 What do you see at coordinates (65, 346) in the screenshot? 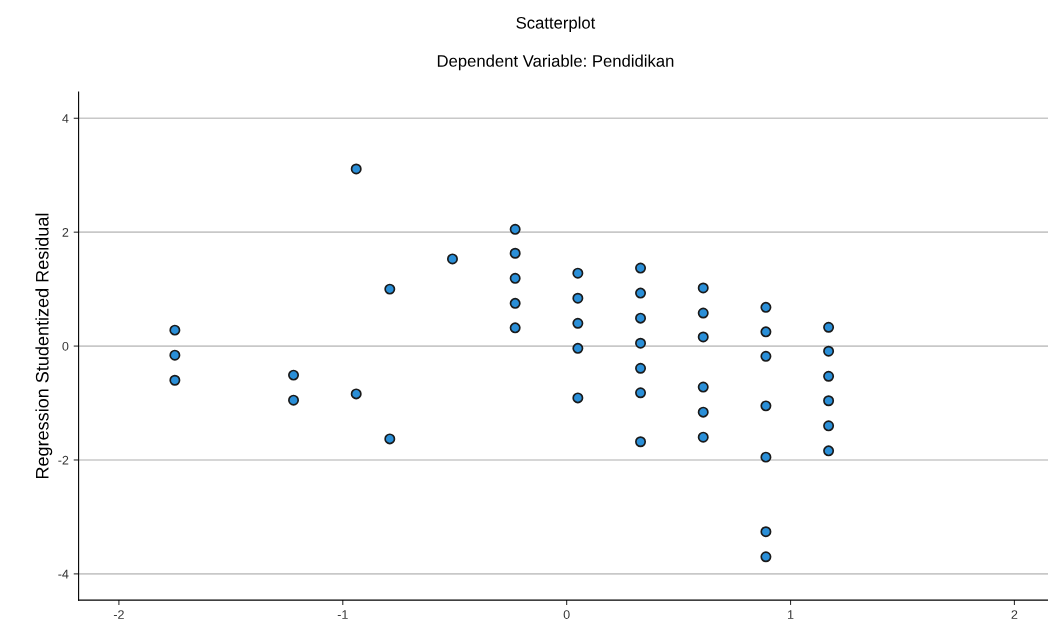
I see `y-tick-label: 0` at bounding box center [65, 346].